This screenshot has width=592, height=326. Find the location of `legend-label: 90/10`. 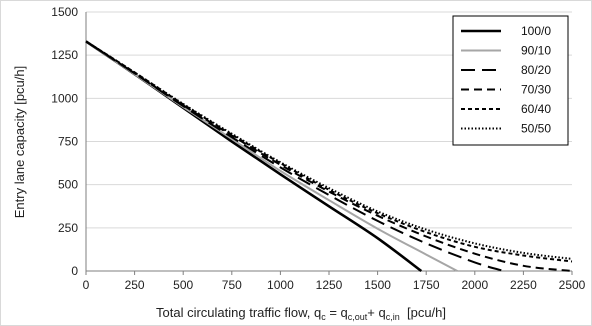

legend-label: 90/10 is located at coordinates (536, 51).